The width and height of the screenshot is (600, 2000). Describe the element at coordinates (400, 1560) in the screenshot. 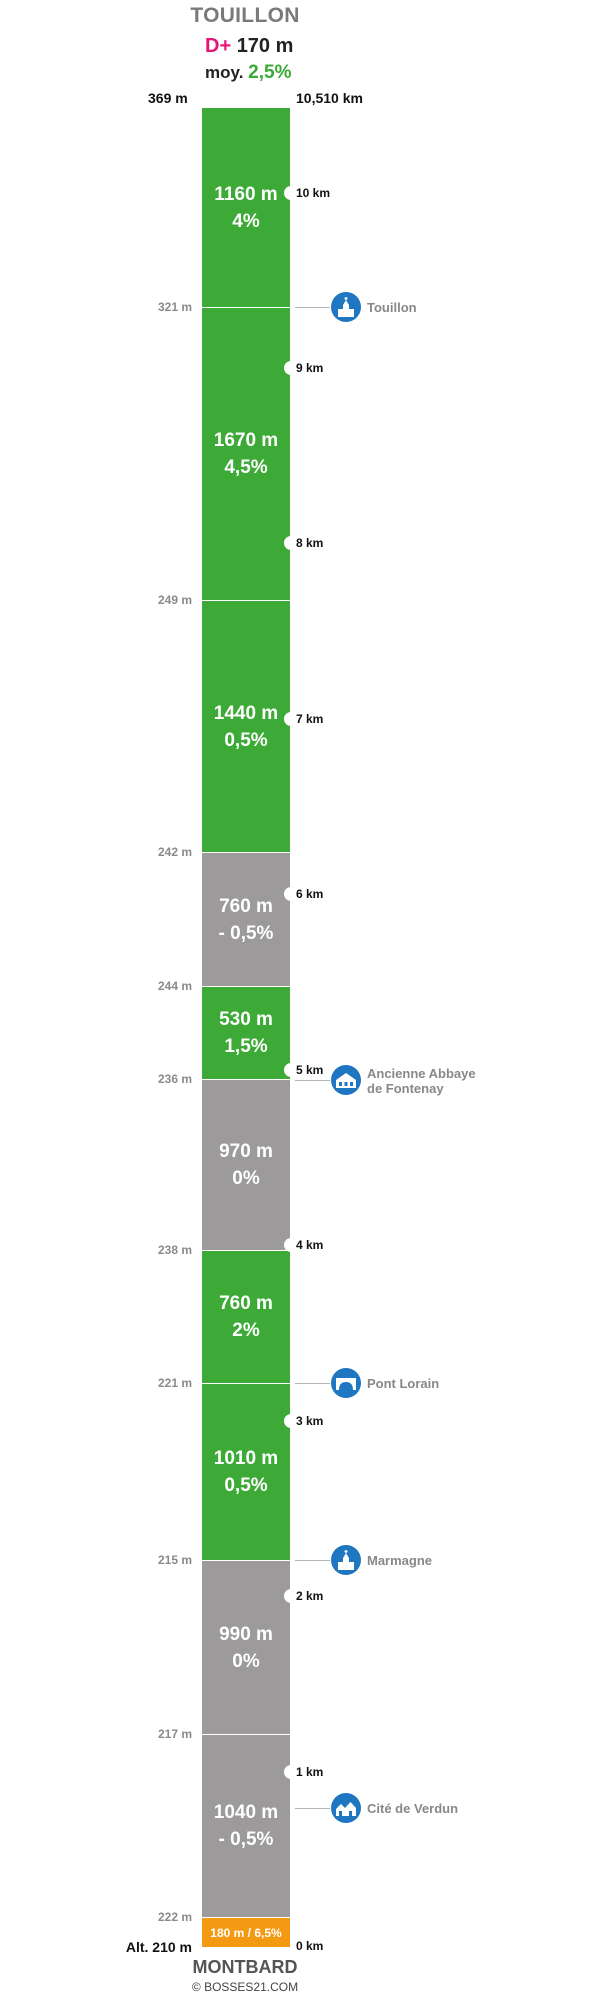

I see `poi-label: Marmagne` at that location.